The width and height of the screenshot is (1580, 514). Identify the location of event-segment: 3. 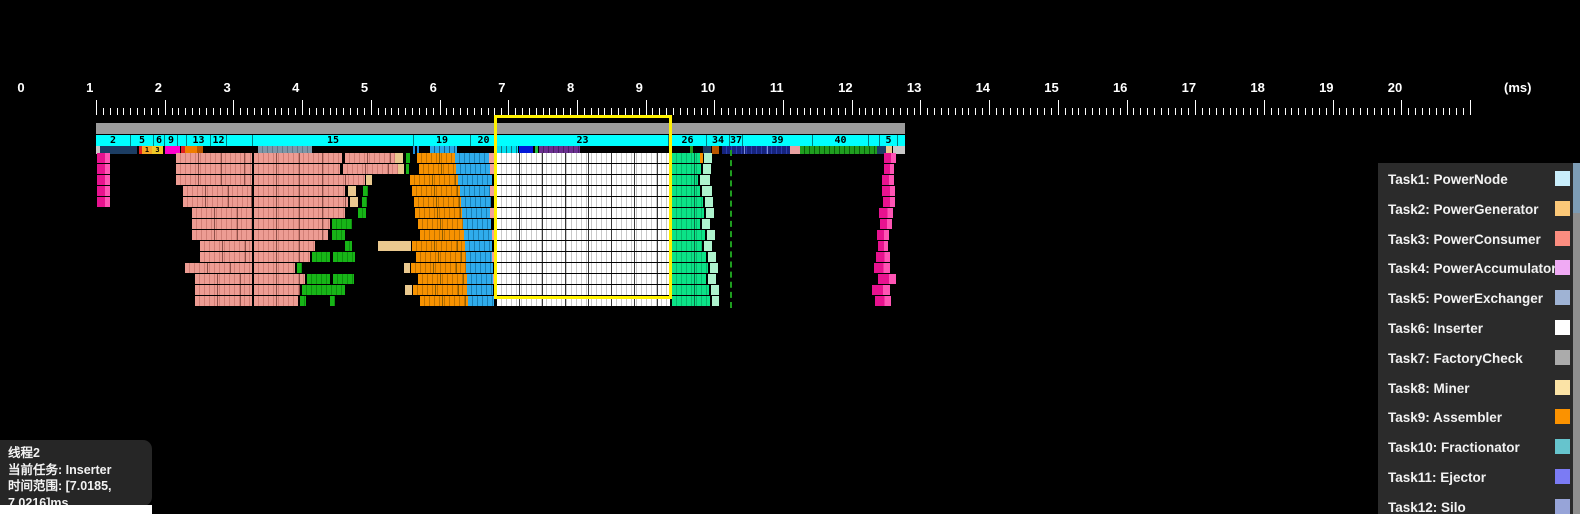
(157, 150).